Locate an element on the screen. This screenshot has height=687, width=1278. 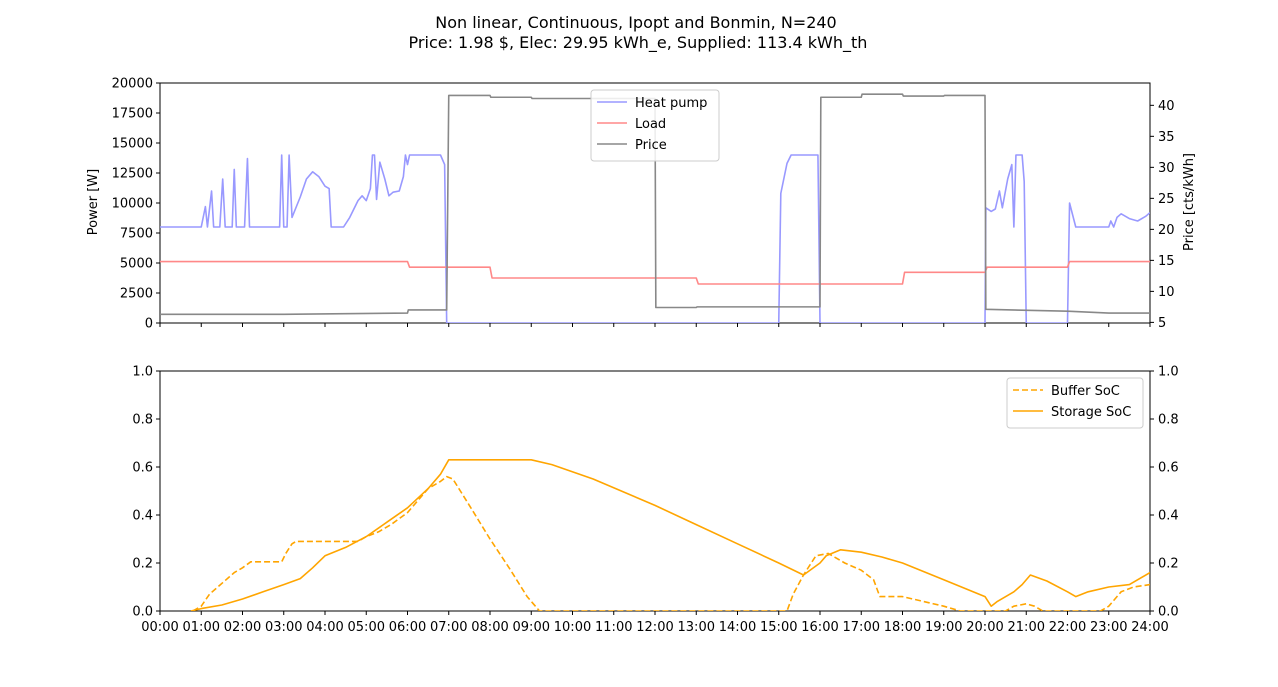
y-right-tick-label: 0.0 is located at coordinates (1168, 612).